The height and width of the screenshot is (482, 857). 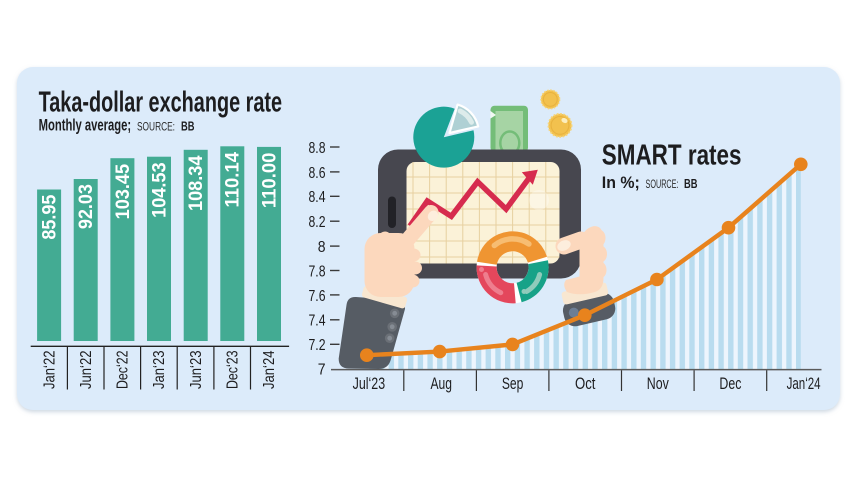 I want to click on svg-text: 8.8, so click(x=317, y=148).